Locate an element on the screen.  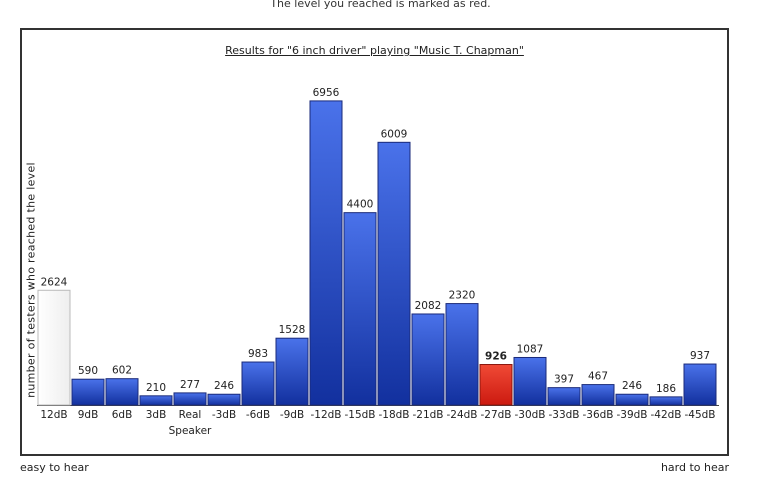
value-label: 602 is located at coordinates (122, 371).